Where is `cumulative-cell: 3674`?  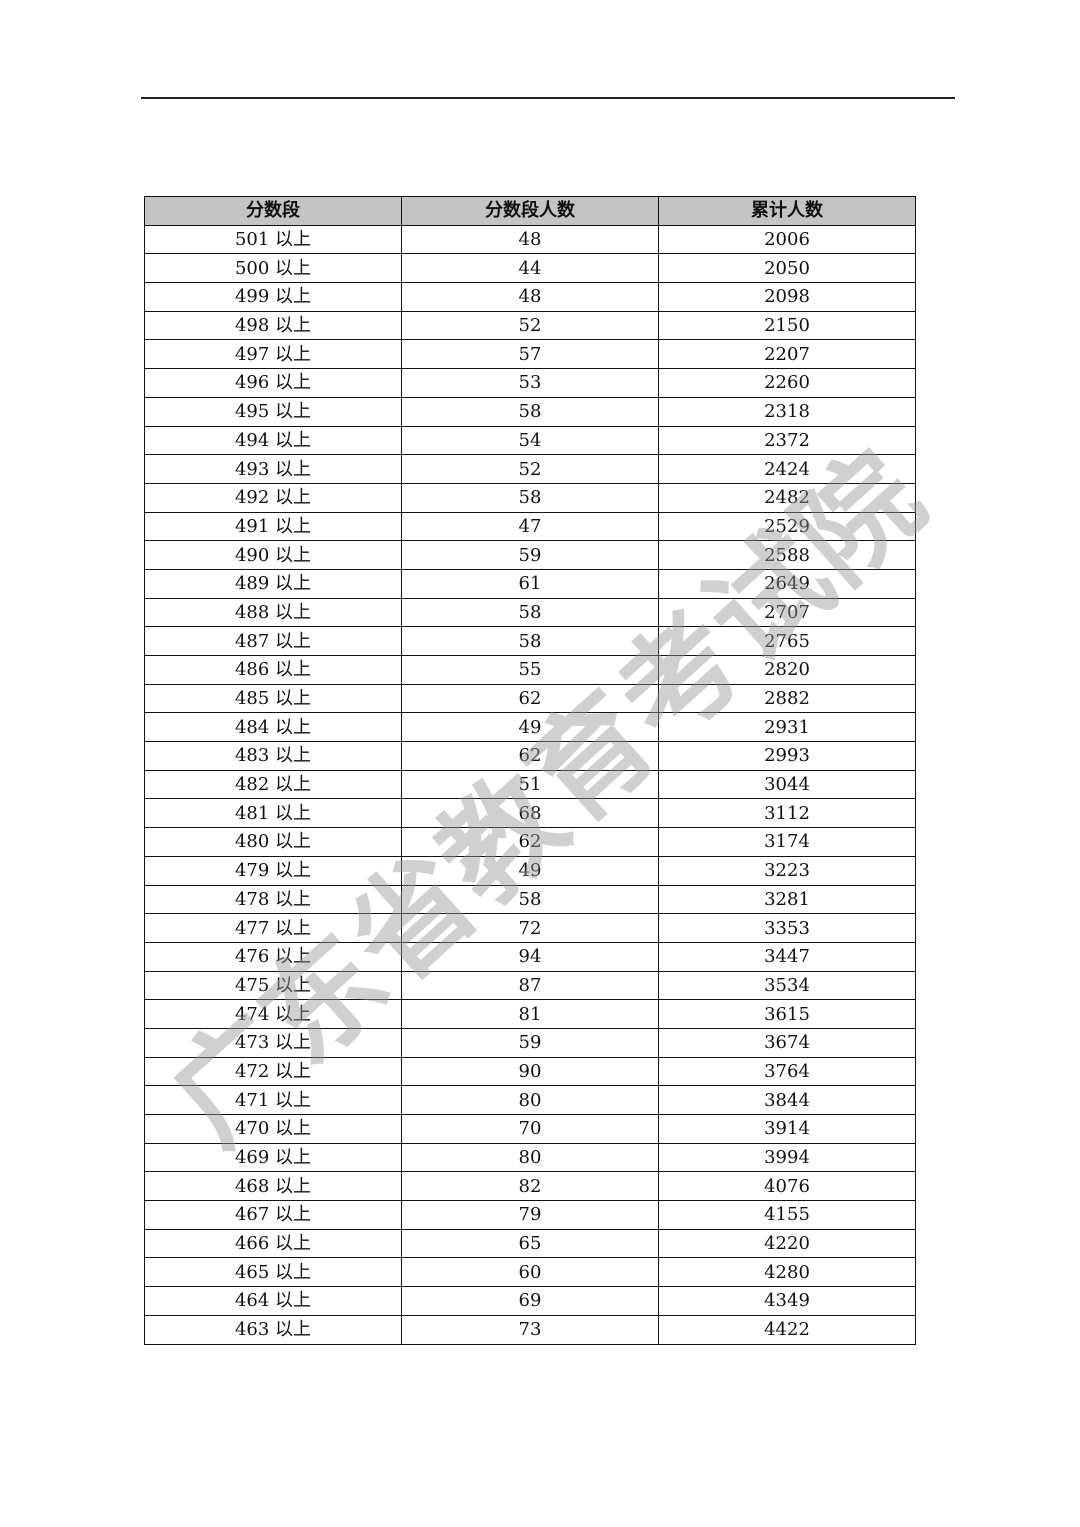
cumulative-cell: 3674 is located at coordinates (787, 1042).